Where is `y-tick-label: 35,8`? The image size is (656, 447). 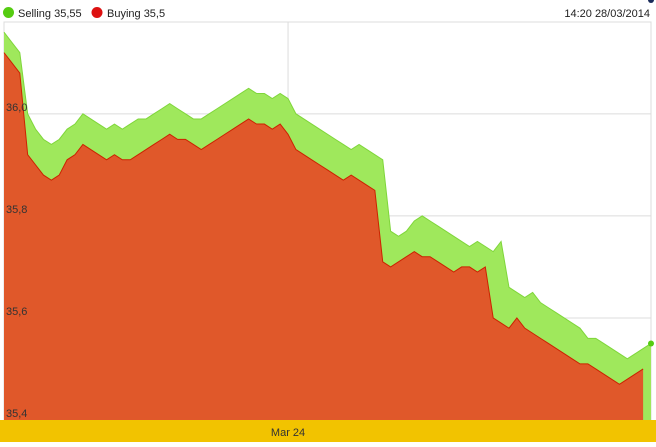
y-tick-label: 35,8 is located at coordinates (16, 210).